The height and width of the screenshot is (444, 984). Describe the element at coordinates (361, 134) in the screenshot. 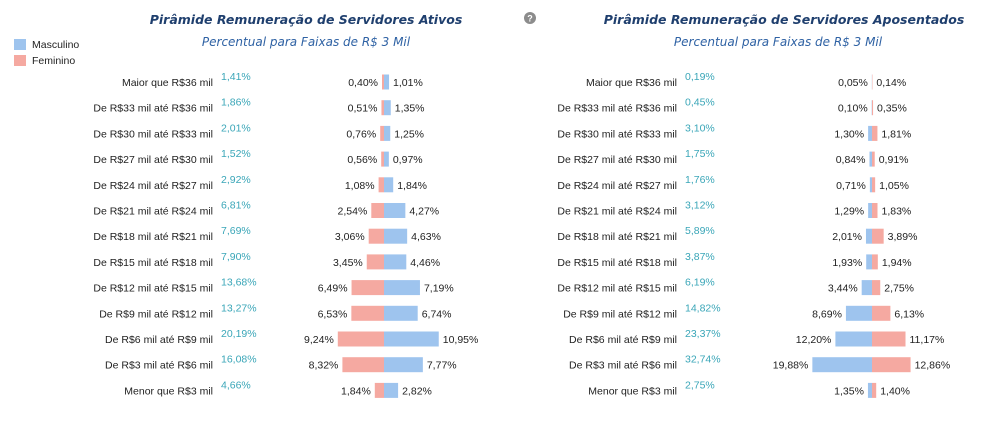

I see `value-label-feminino: 0,76%` at that location.